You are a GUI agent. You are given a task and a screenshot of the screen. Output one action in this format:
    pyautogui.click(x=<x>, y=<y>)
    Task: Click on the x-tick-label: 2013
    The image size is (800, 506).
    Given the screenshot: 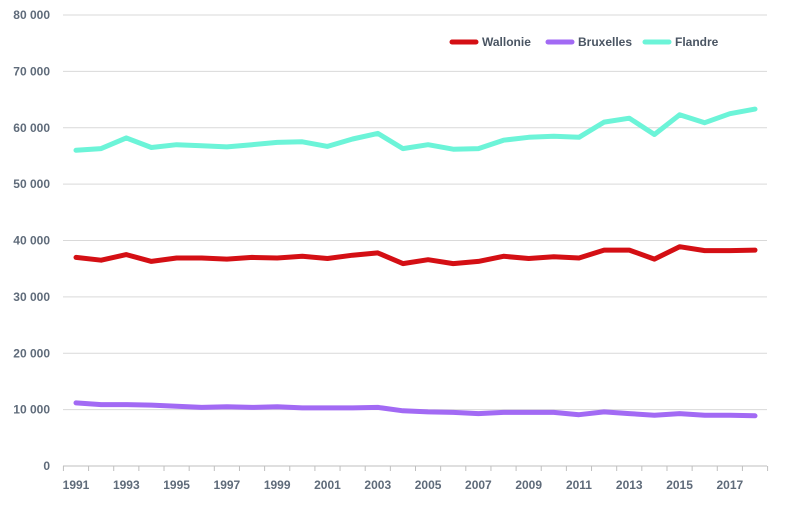 What is the action you would take?
    pyautogui.click(x=629, y=485)
    